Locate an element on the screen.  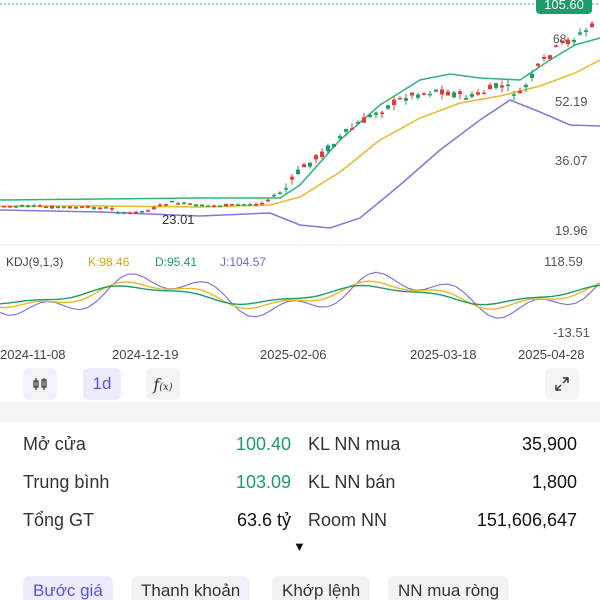
low-price-marker: 23.01 is located at coordinates (178, 219).